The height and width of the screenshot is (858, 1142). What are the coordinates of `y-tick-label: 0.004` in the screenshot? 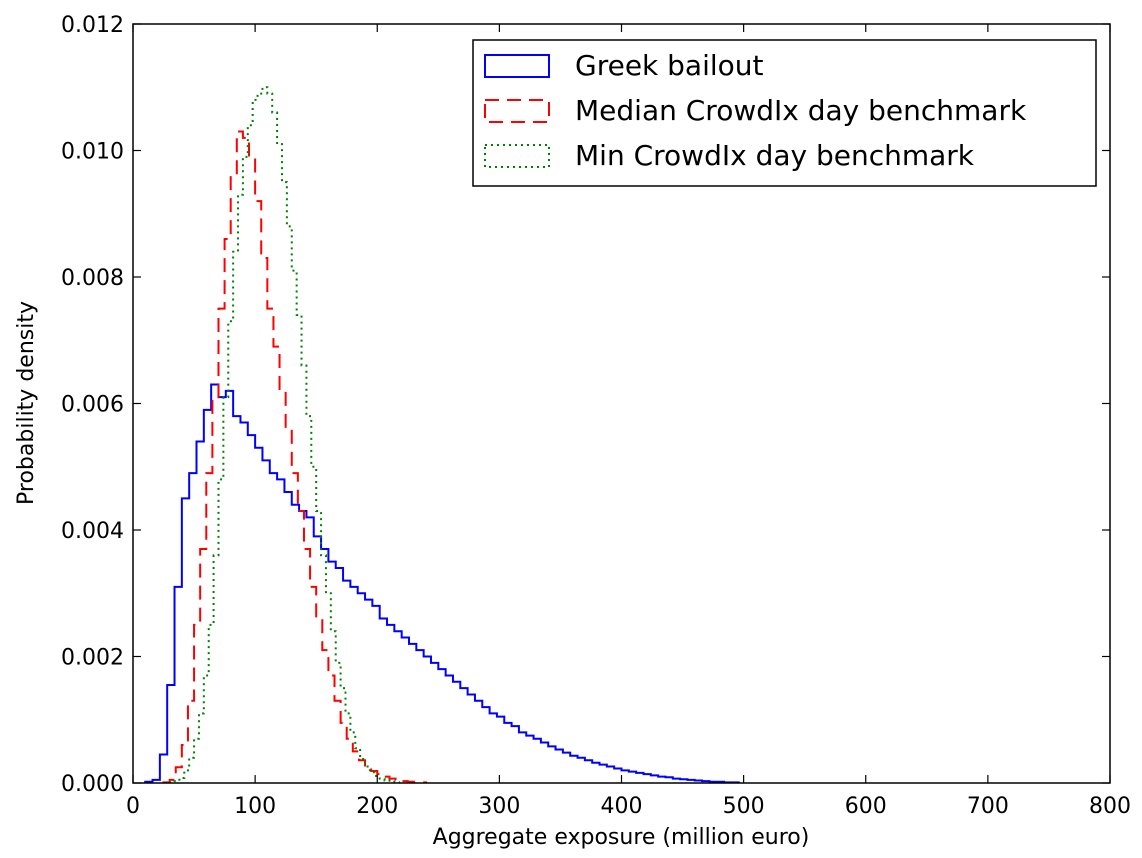 It's located at (92, 531).